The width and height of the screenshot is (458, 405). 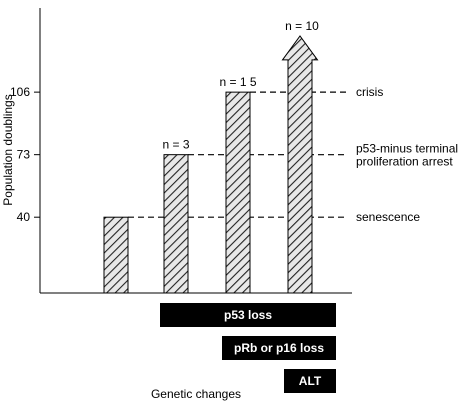 What do you see at coordinates (369, 92) in the screenshot?
I see `threshold-label: crisis` at bounding box center [369, 92].